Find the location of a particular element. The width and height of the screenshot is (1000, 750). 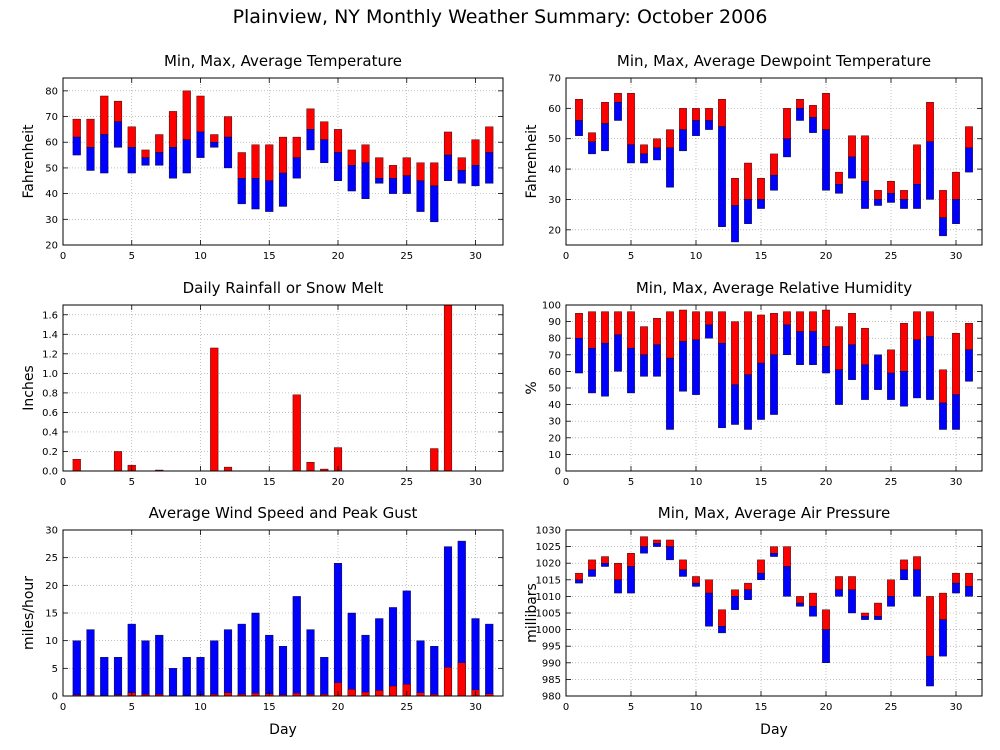

bar-rain is located at coordinates (118, 461).